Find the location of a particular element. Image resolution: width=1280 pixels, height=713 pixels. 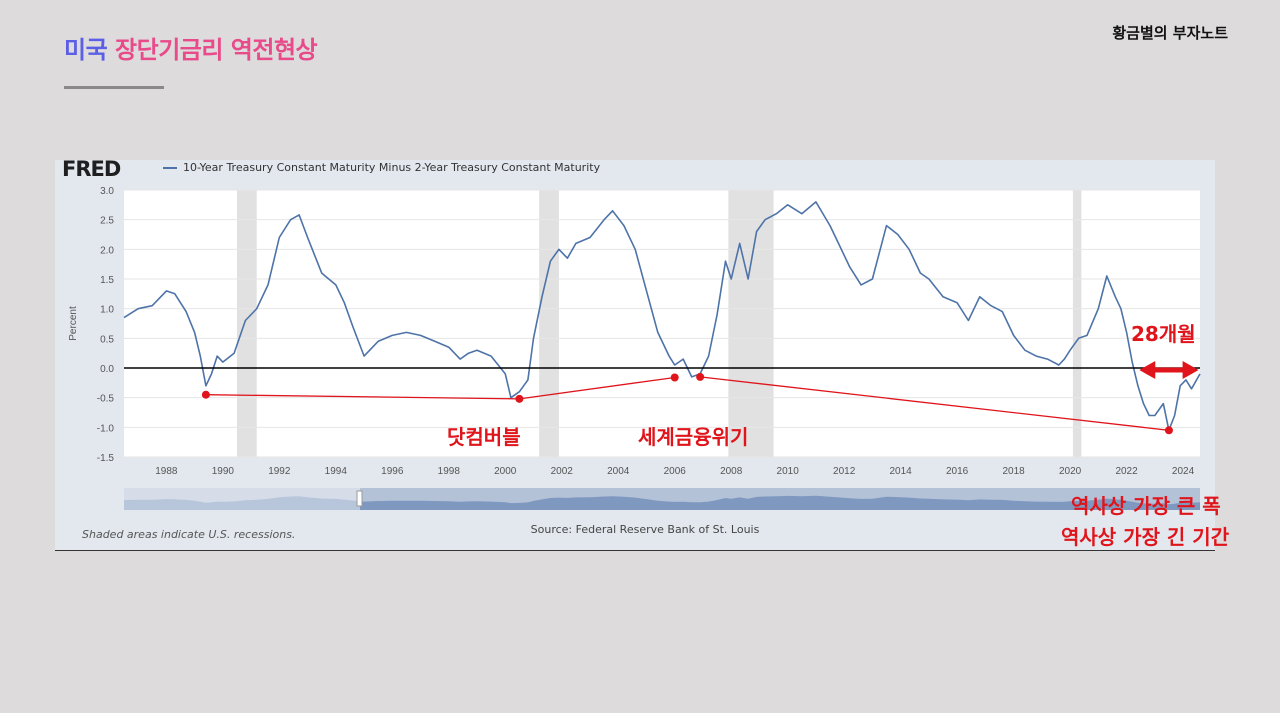

y-tick-label: 1.5 is located at coordinates (107, 280).